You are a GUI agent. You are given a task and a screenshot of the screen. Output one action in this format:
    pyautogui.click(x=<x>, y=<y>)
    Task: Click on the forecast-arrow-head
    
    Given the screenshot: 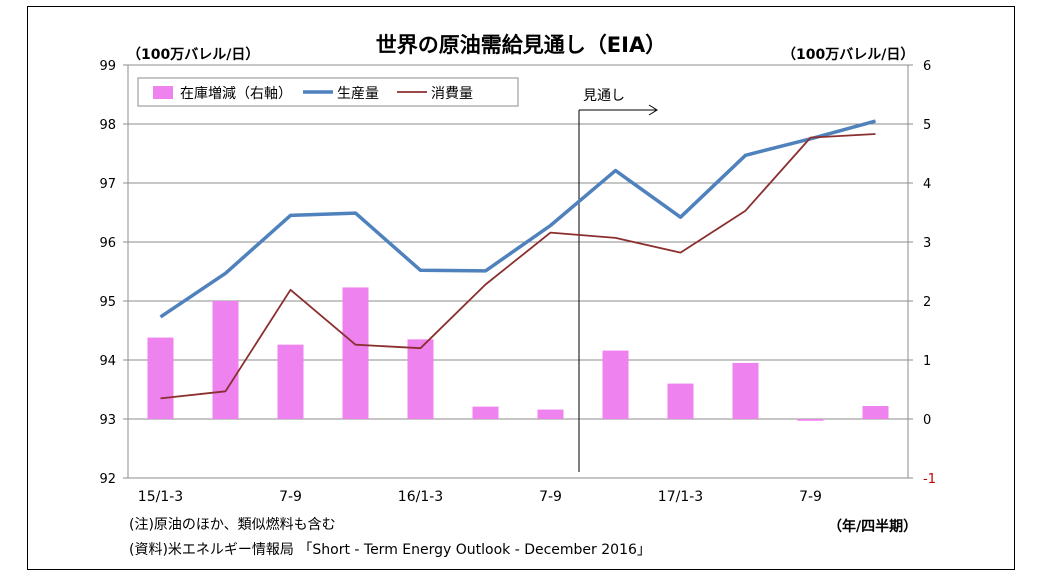 What is the action you would take?
    pyautogui.click(x=653, y=110)
    